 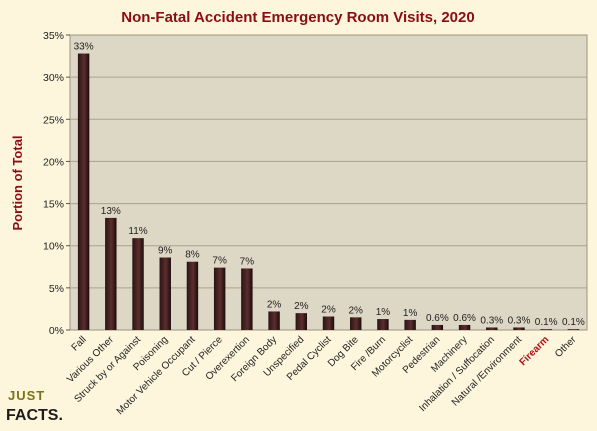 I want to click on data-label: 13%, so click(x=111, y=211).